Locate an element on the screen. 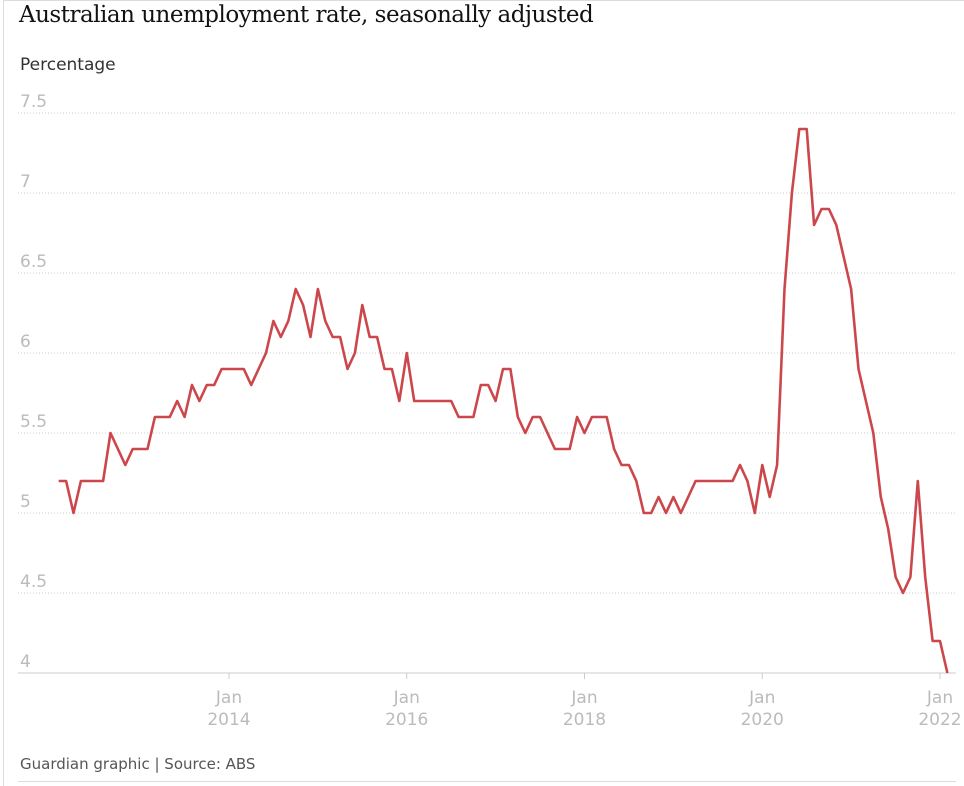  x-tick-year: 2016 is located at coordinates (406, 720).